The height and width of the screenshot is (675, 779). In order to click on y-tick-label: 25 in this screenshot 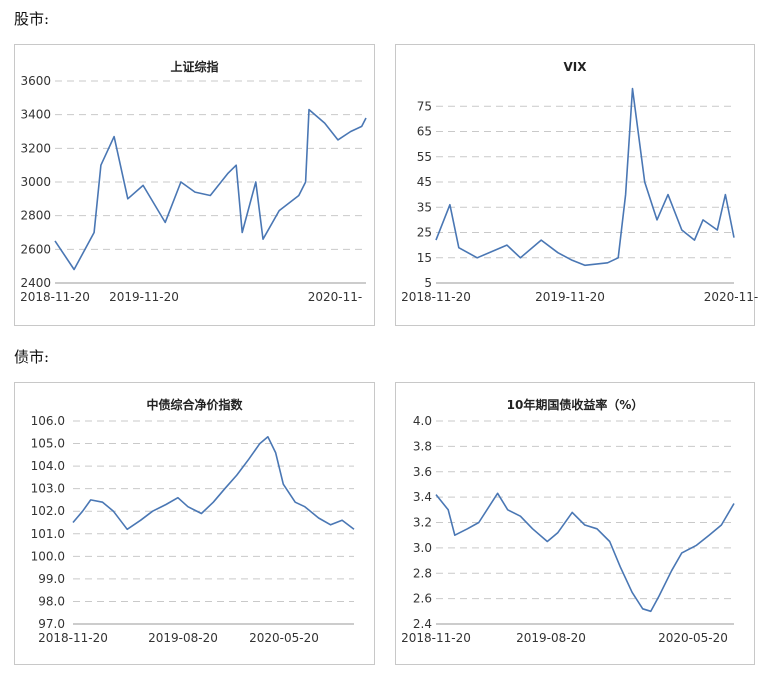, I will do `click(424, 233)`.